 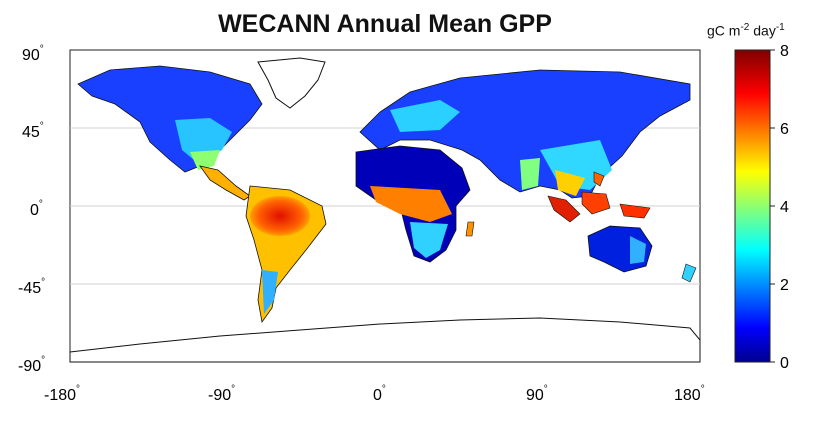 What do you see at coordinates (203, 141) in the screenshot?
I see `eastern-us-region` at bounding box center [203, 141].